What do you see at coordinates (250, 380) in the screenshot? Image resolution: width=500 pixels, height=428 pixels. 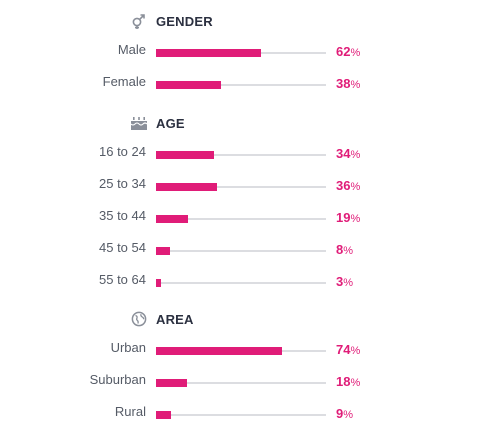 I see `bar-row: Suburban 18%` at bounding box center [250, 380].